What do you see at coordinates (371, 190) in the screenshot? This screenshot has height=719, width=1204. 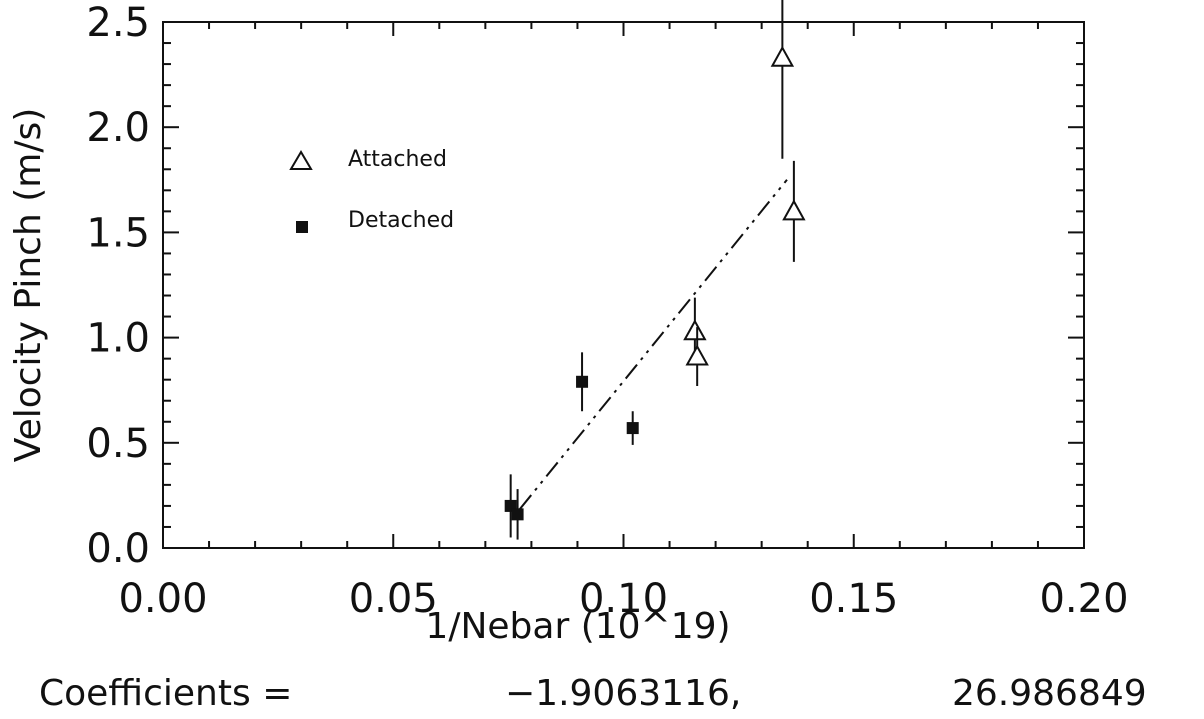 I see `legend: Attached Detached` at bounding box center [371, 190].